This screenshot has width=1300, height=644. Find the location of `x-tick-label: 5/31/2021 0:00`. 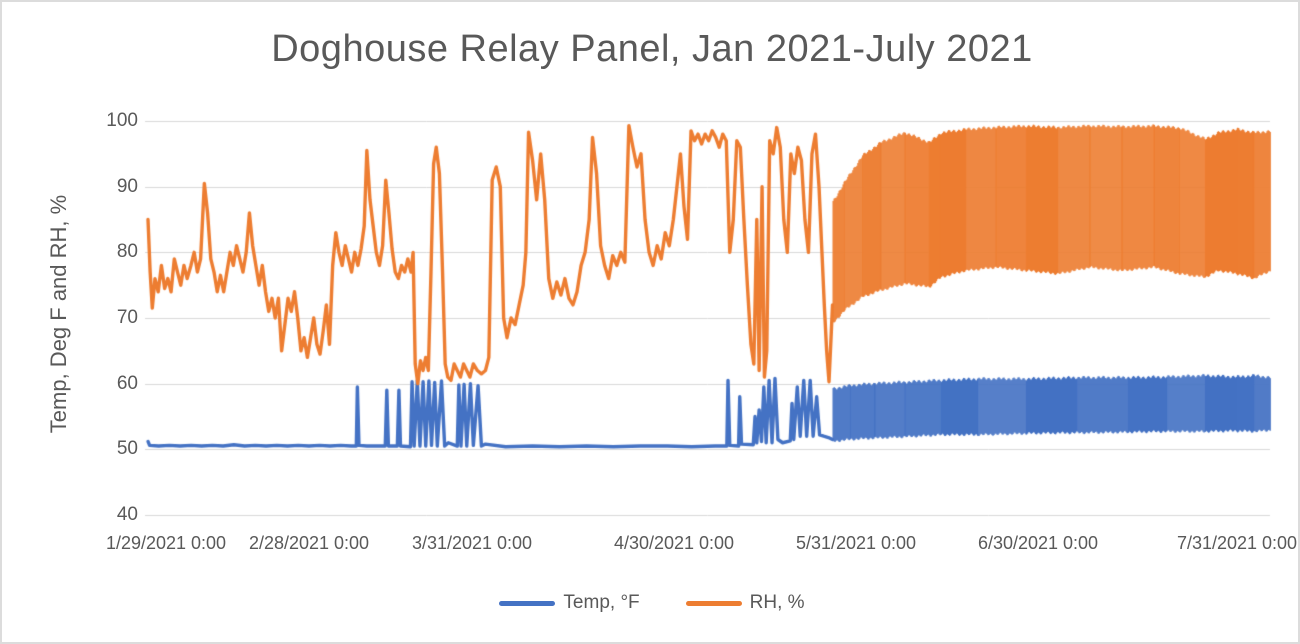

x-tick-label: 5/31/2021 0:00 is located at coordinates (856, 543).